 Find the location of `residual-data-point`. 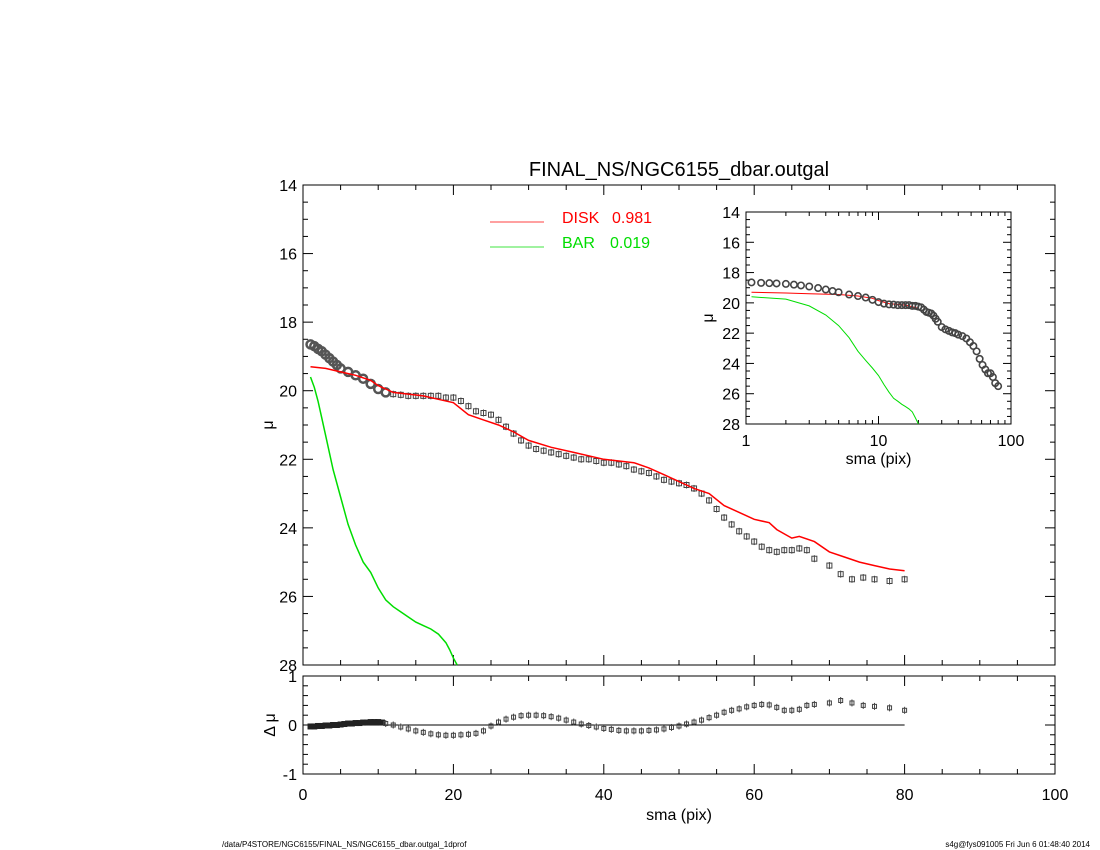

residual-data-point is located at coordinates (381, 722).